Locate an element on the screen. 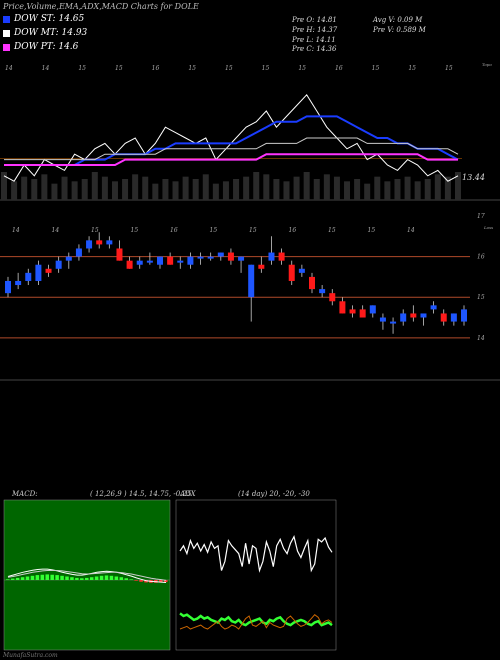  series-ema-mt is located at coordinates (231, 149).